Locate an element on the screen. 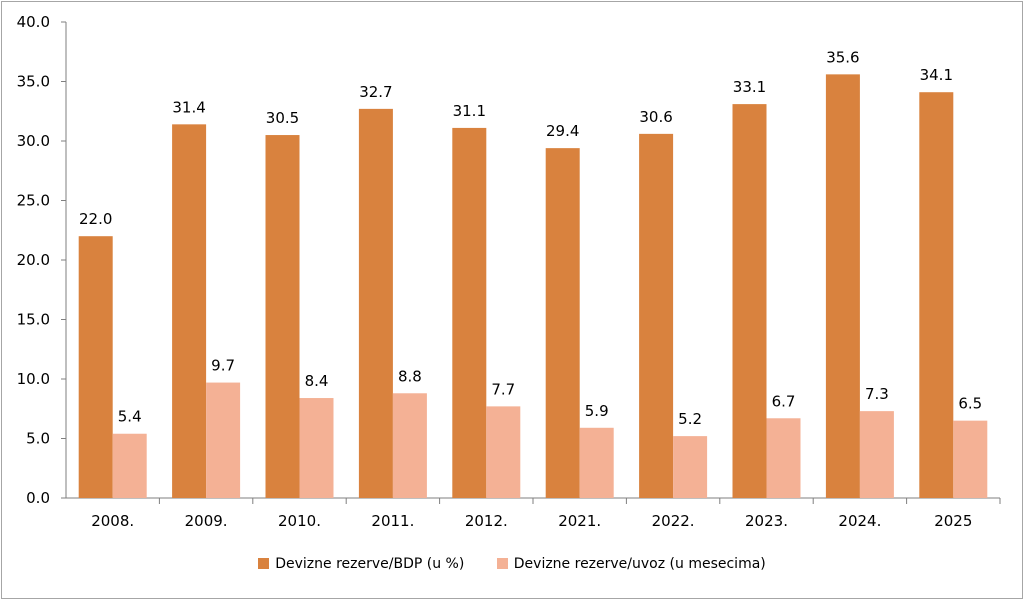  data-label: 5.9 is located at coordinates (597, 411).